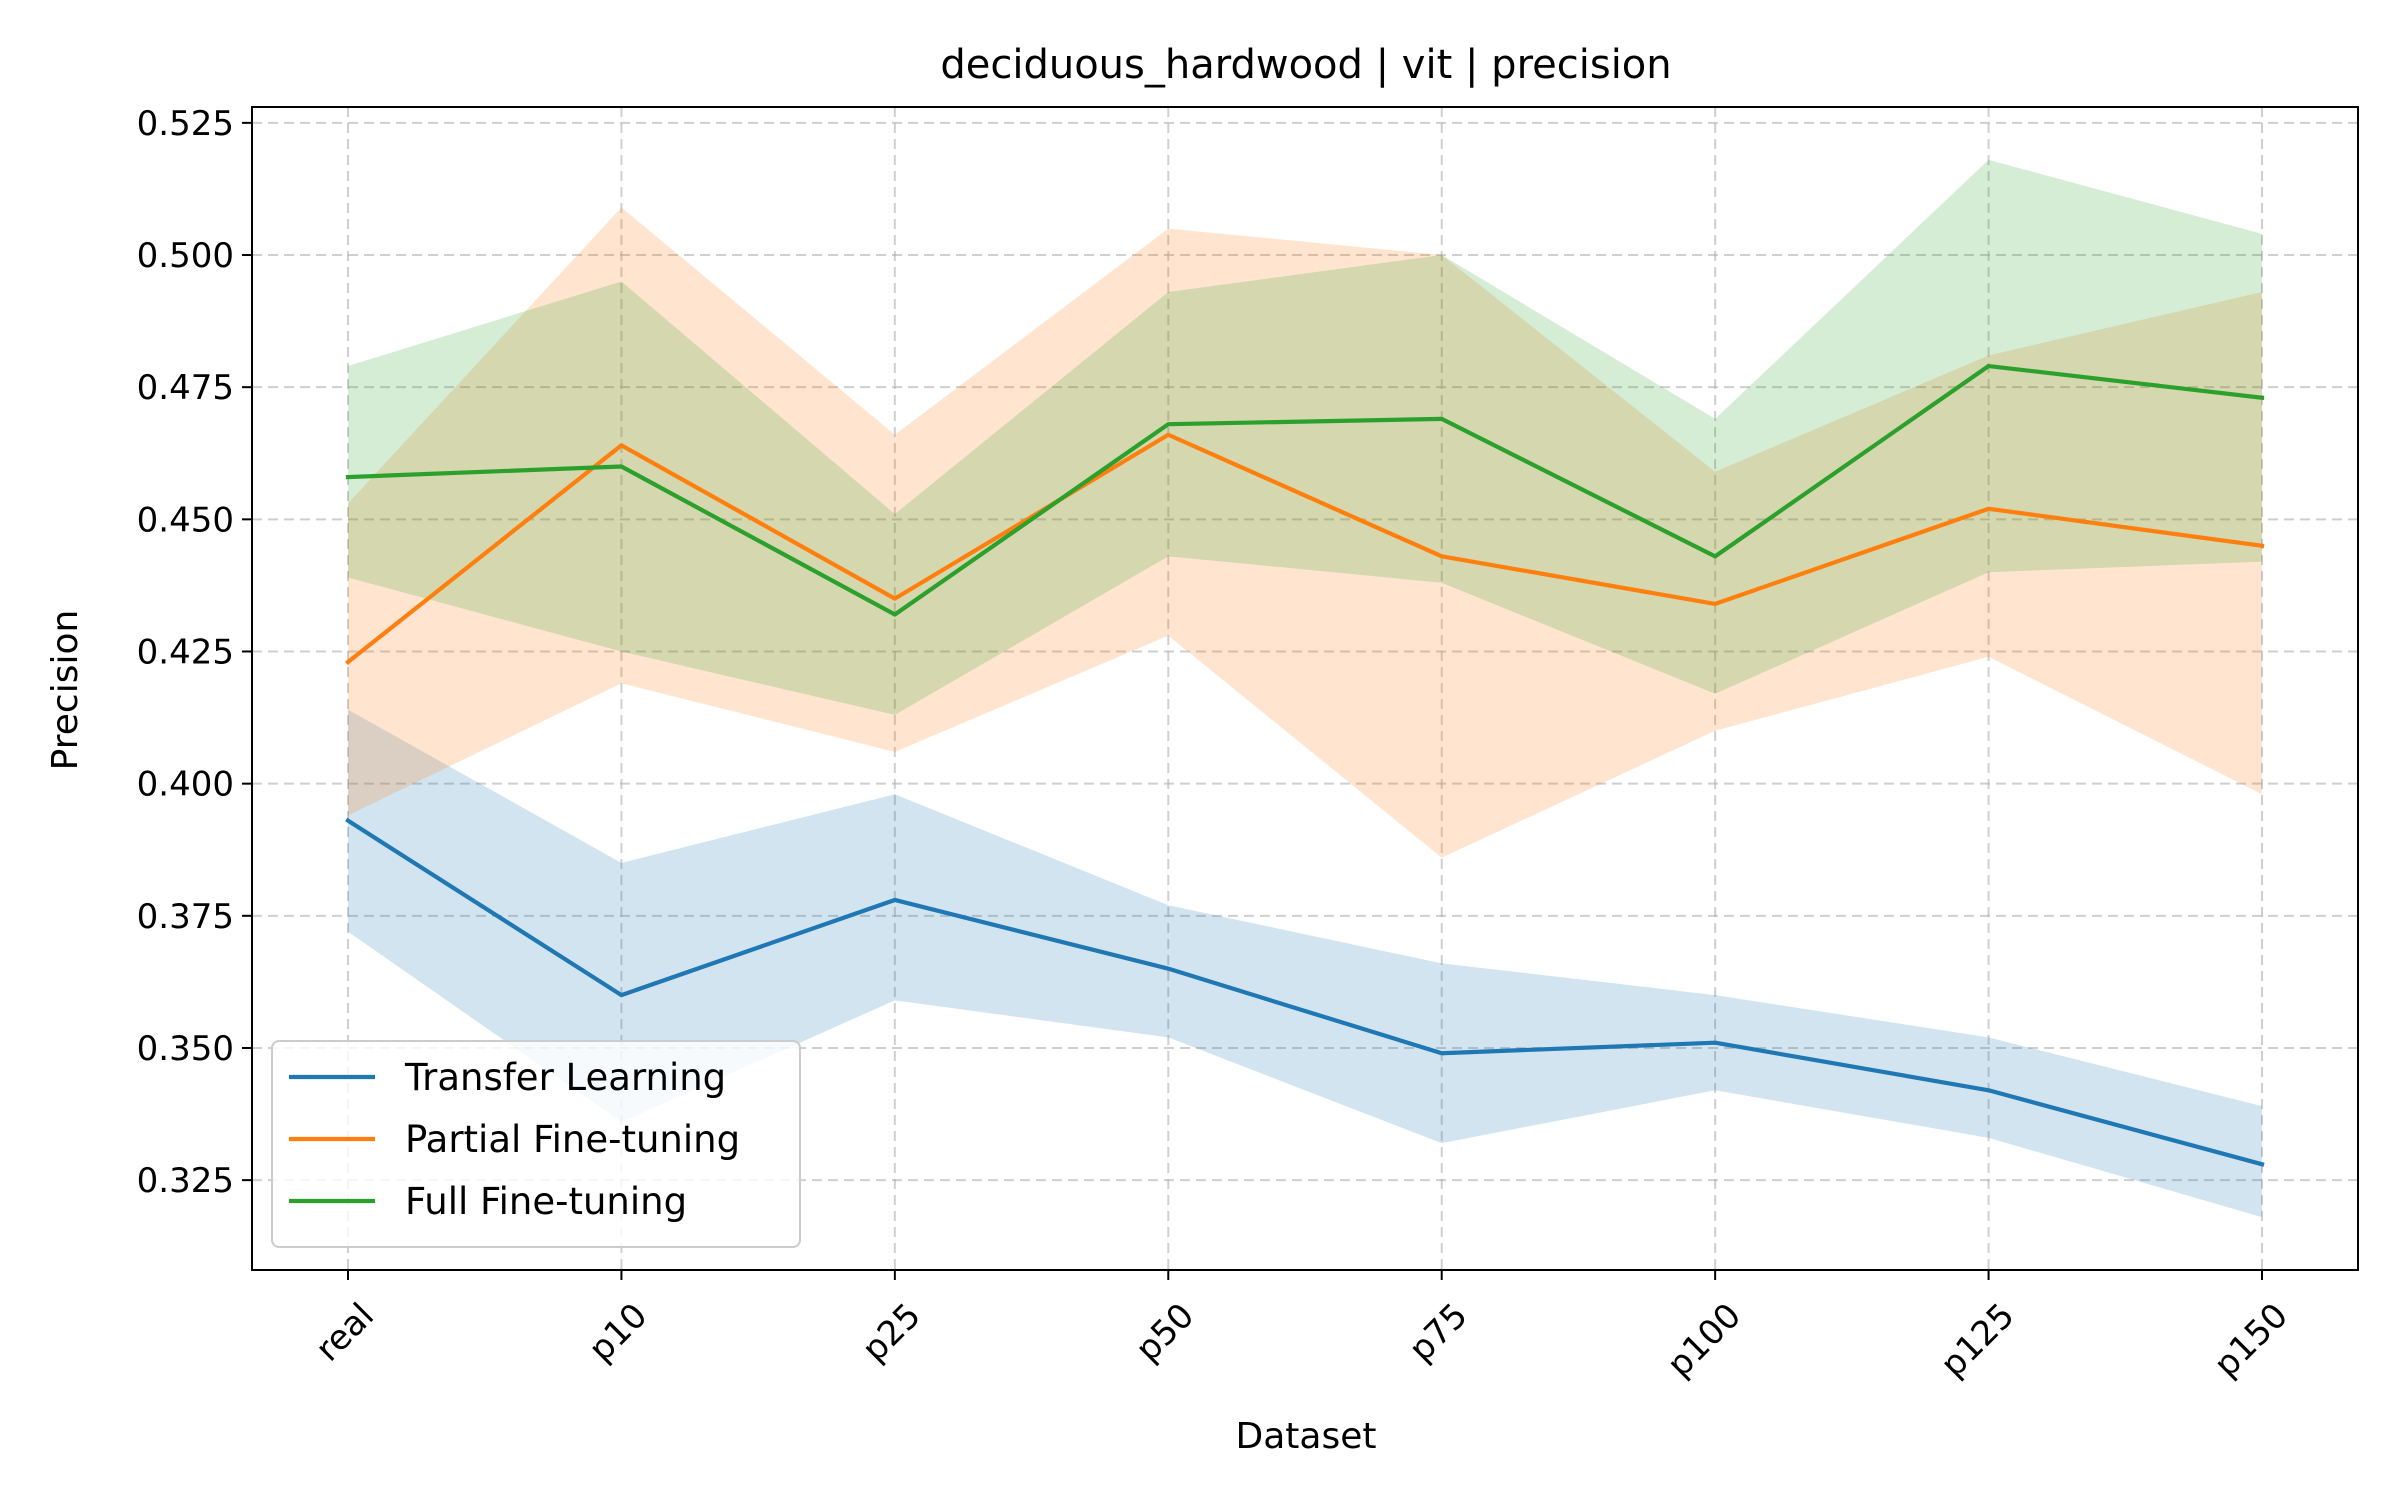  What do you see at coordinates (185, 256) in the screenshot?
I see `y-tick-label: 0.500` at bounding box center [185, 256].